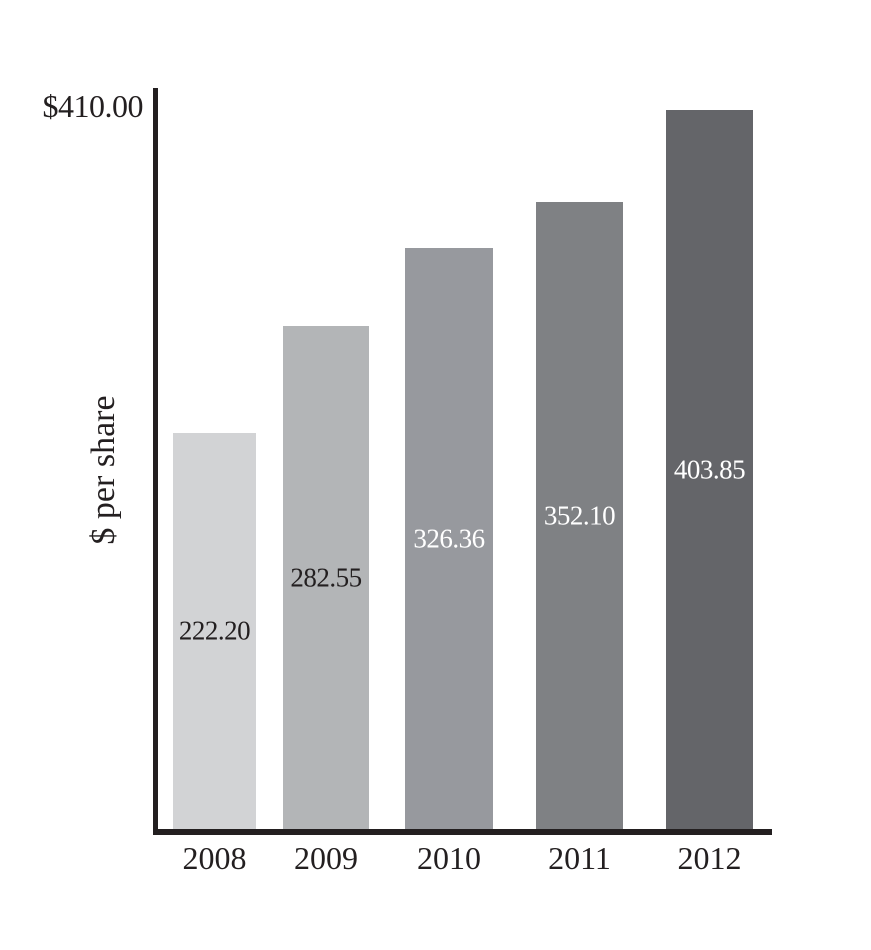 This screenshot has height=950, width=871. What do you see at coordinates (93, 106) in the screenshot?
I see `y-axis-max-tick-label: $410.00` at bounding box center [93, 106].